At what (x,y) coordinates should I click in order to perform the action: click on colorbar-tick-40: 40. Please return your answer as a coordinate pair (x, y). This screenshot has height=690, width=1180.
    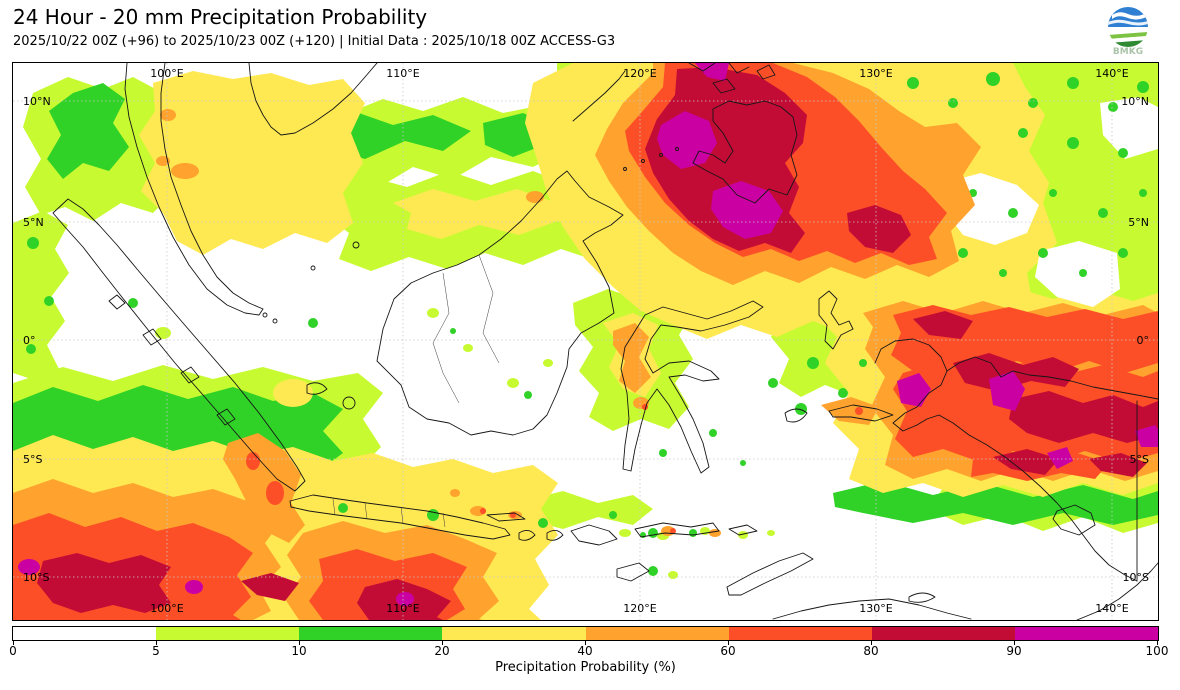
    Looking at the image, I should click on (585, 651).